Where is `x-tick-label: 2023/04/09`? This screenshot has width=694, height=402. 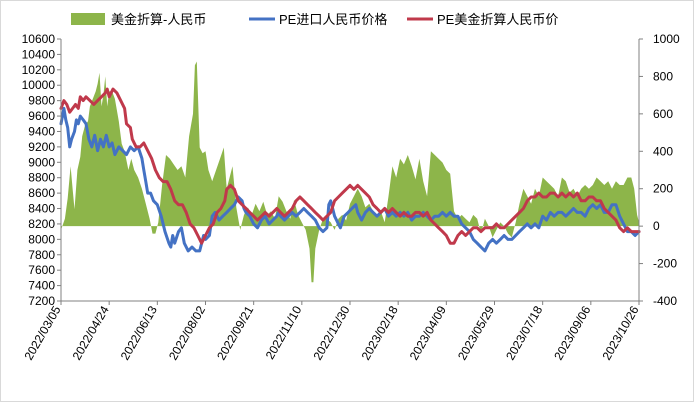
x-tick-label: 2023/04/09 is located at coordinates (428, 332).